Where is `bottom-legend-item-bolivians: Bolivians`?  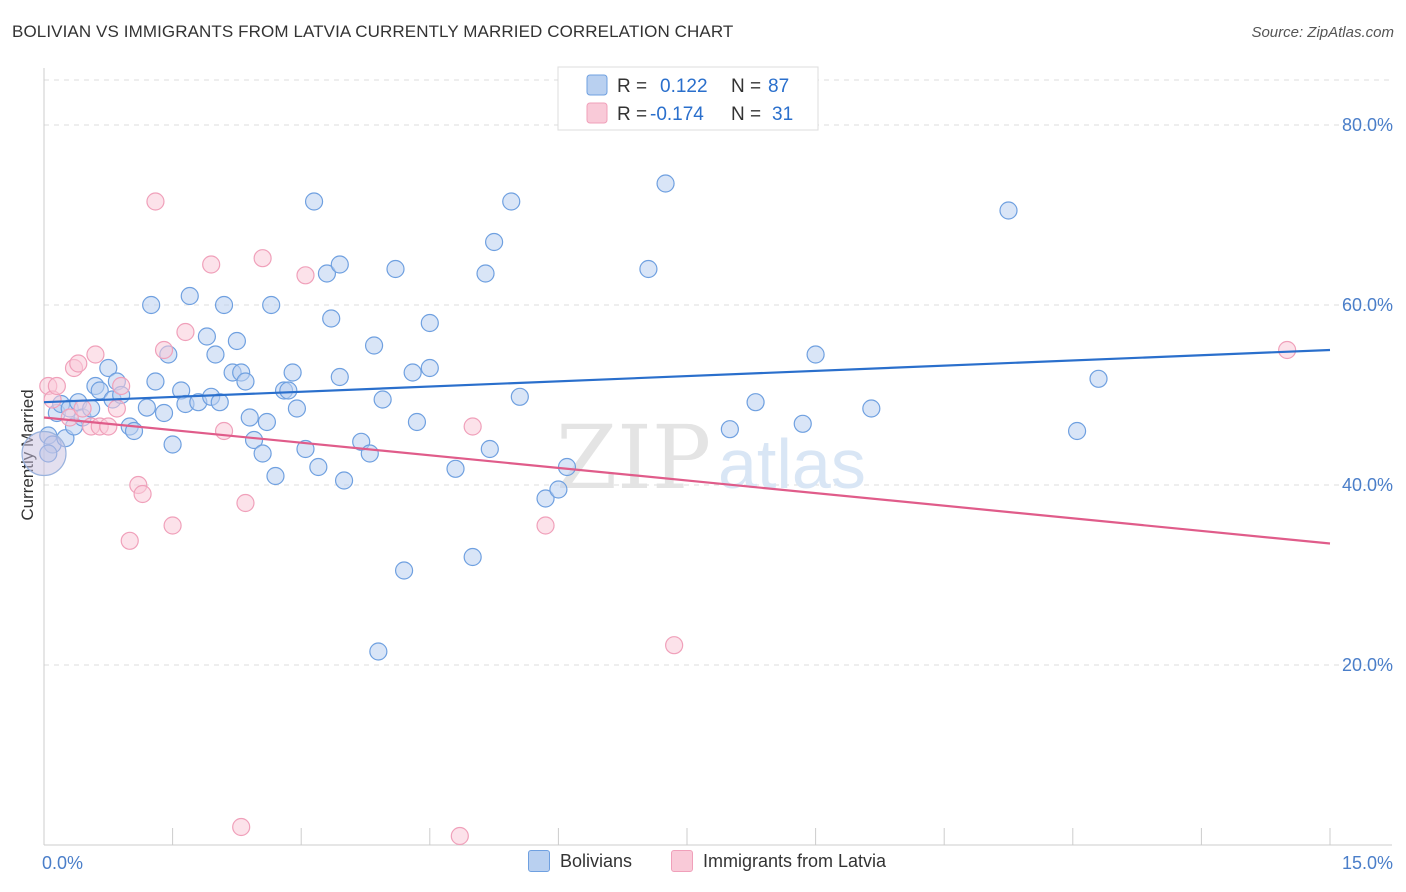
bottom-legend-item-bolivians: Bolivians is located at coordinates (580, 861).